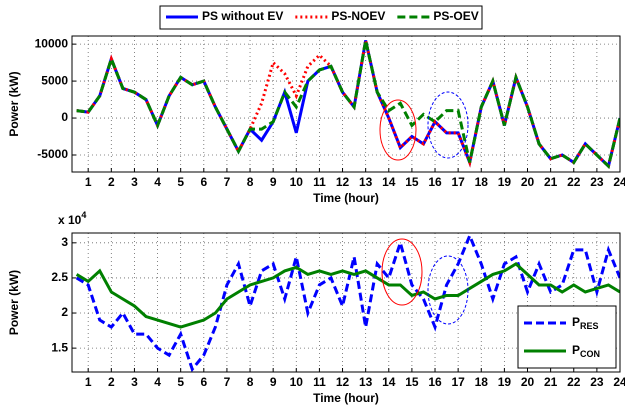  What do you see at coordinates (64, 242) in the screenshot?
I see `y-tick-label: 3` at bounding box center [64, 242].